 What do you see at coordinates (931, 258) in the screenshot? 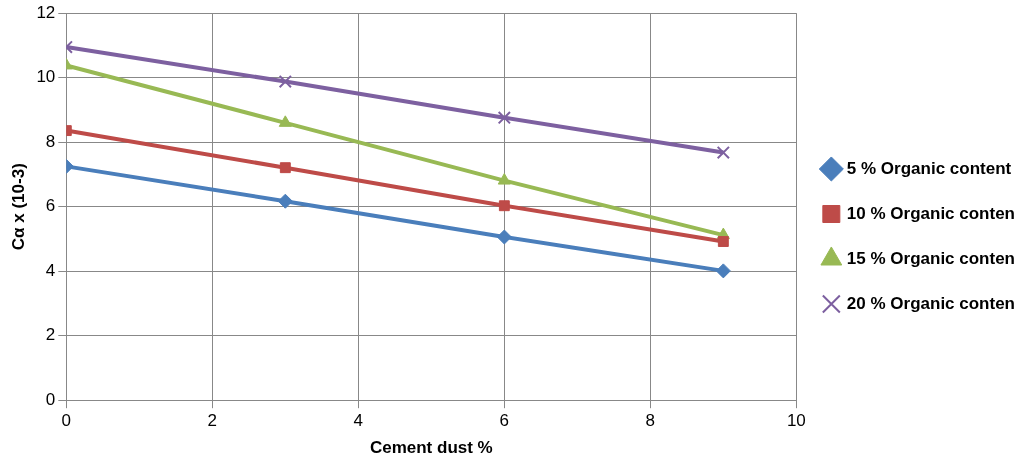
I see `legend-label: 15 % Organic conten` at bounding box center [931, 258].